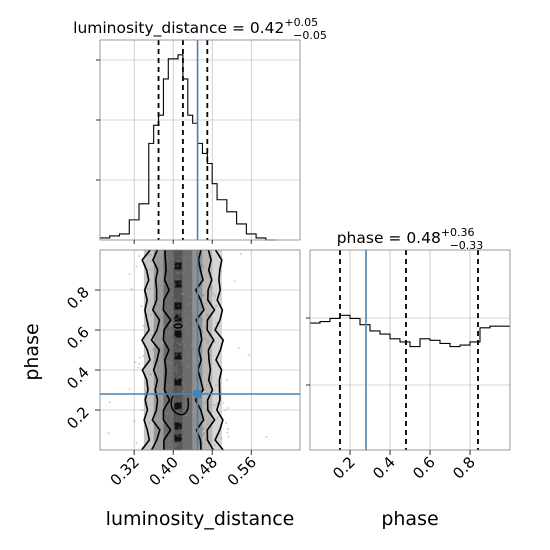 This screenshot has height=550, width=550. What do you see at coordinates (410, 350) in the screenshot?
I see `hist-phase-frame` at bounding box center [410, 350].